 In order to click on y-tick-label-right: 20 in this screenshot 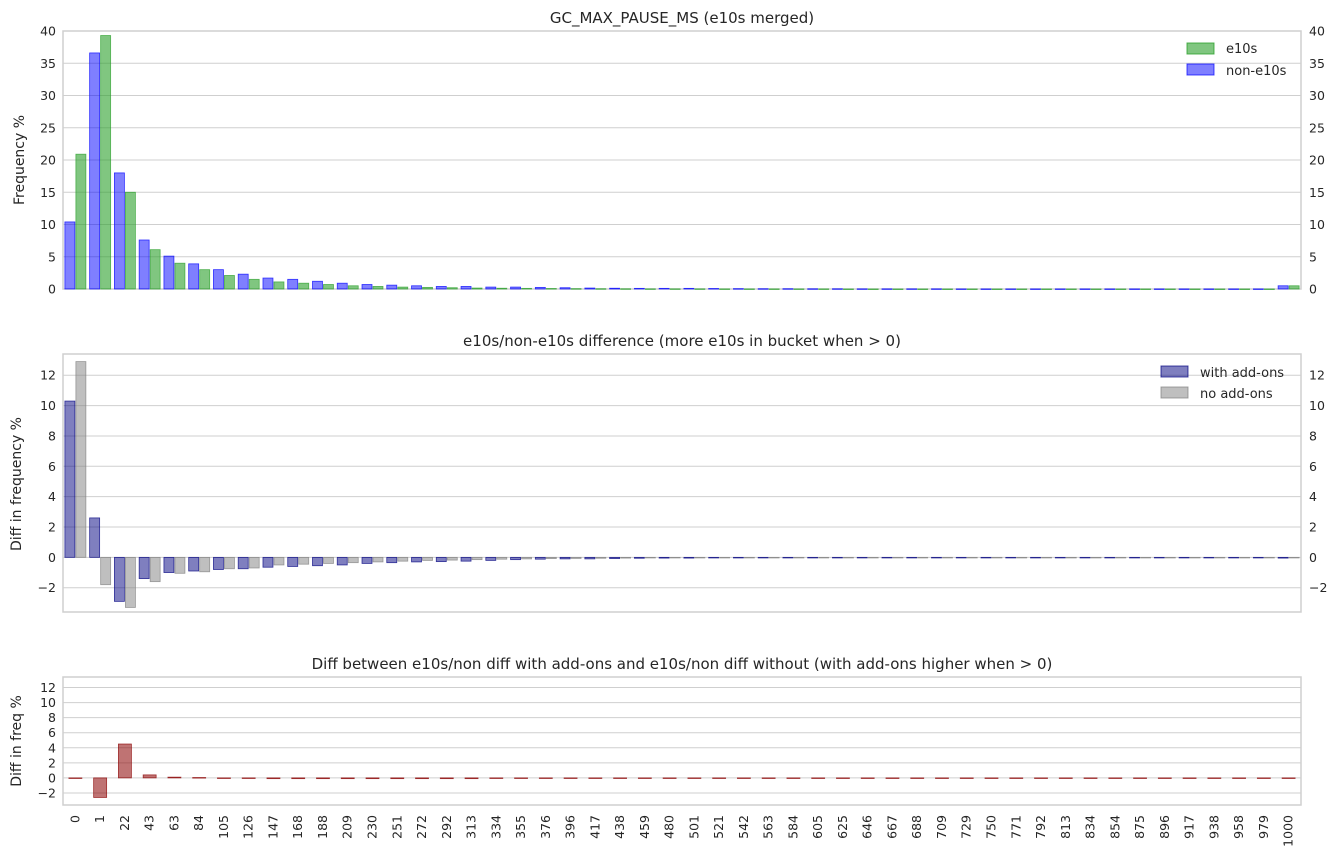, I will do `click(1317, 160)`.